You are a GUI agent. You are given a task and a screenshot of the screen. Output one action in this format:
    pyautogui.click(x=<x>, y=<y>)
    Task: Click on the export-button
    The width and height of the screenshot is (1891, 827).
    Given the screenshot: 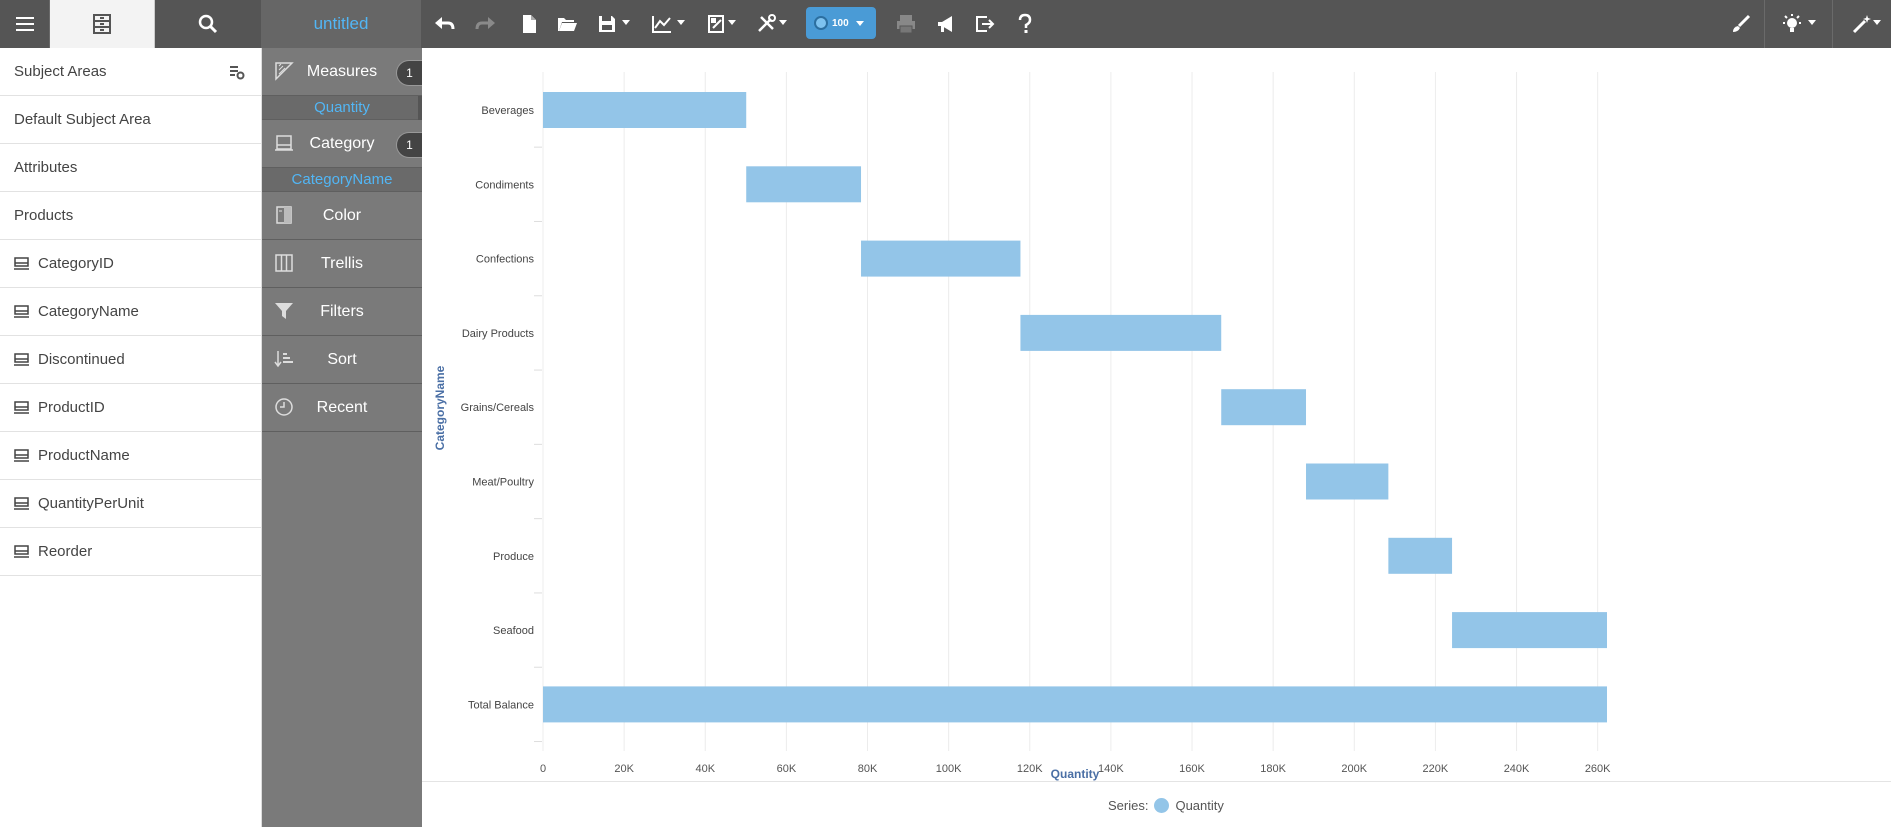 What is the action you would take?
    pyautogui.click(x=985, y=24)
    